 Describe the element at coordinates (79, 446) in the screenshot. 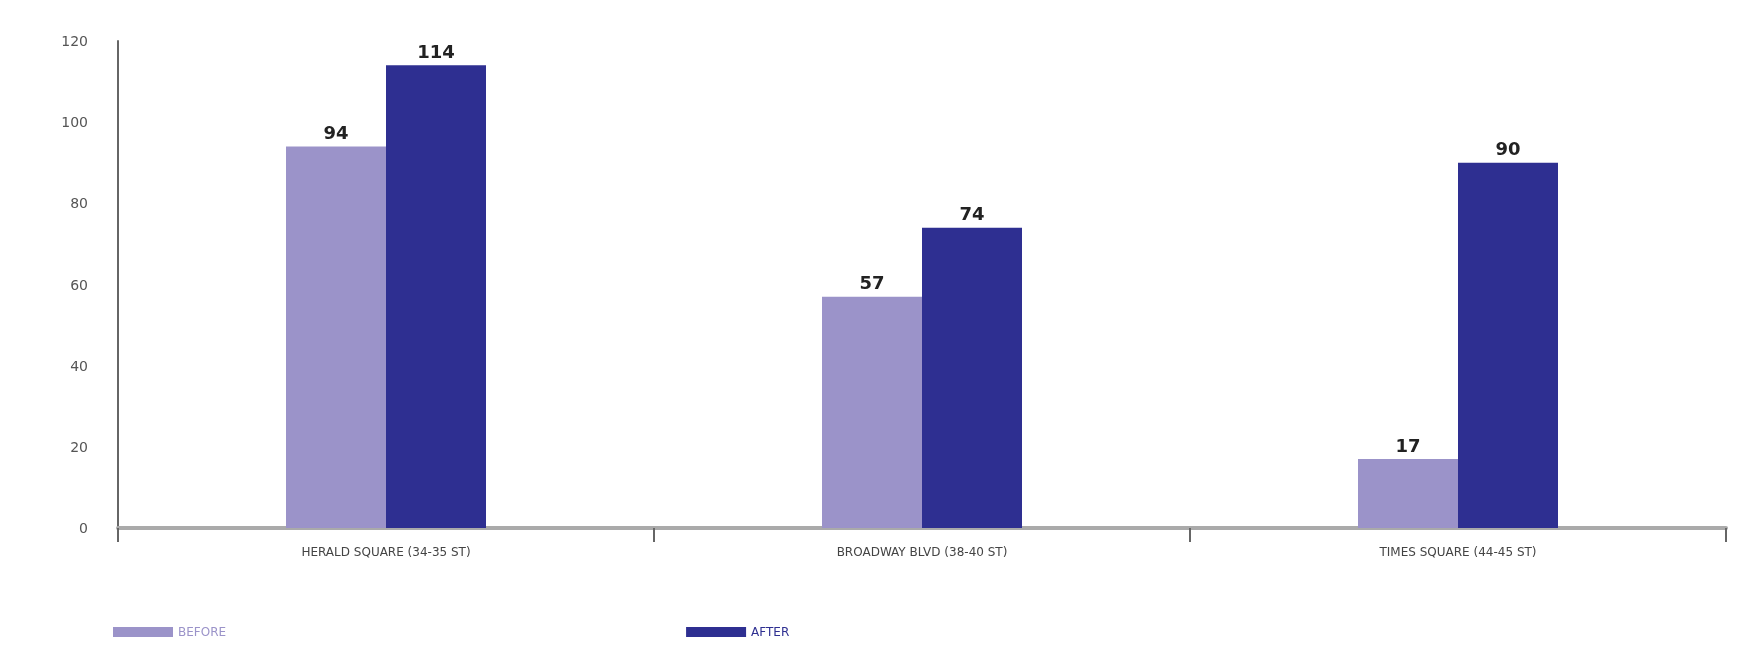

I see `y-tick-label: 20` at that location.